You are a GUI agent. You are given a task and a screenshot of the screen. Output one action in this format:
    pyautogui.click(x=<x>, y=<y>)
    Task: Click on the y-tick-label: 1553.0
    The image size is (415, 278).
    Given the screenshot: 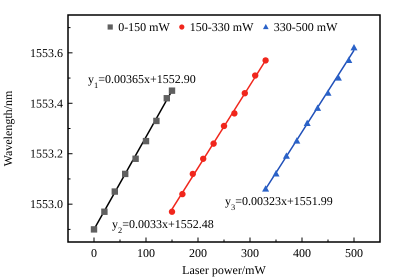 What is the action you would take?
    pyautogui.click(x=46, y=204)
    